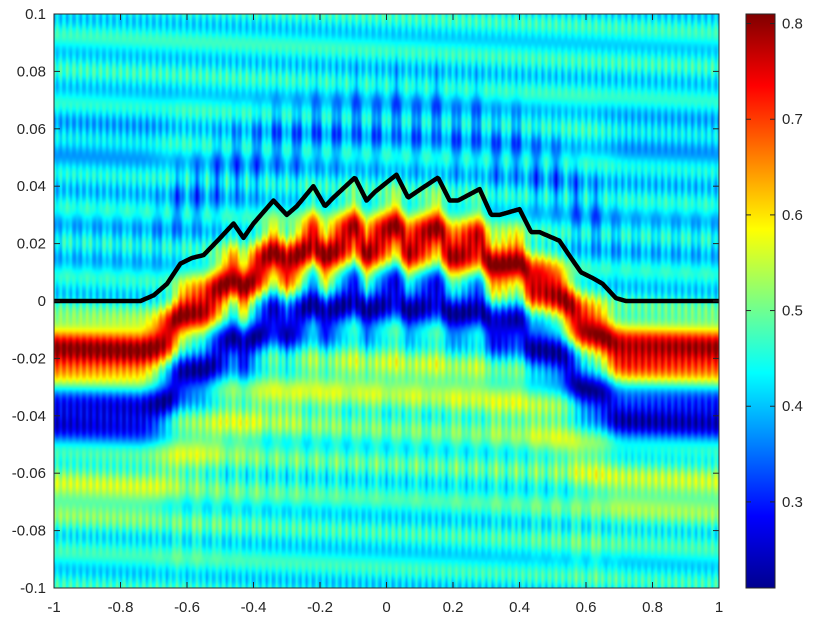 The height and width of the screenshot is (623, 830). I want to click on x-tick-label: 0.6, so click(586, 607).